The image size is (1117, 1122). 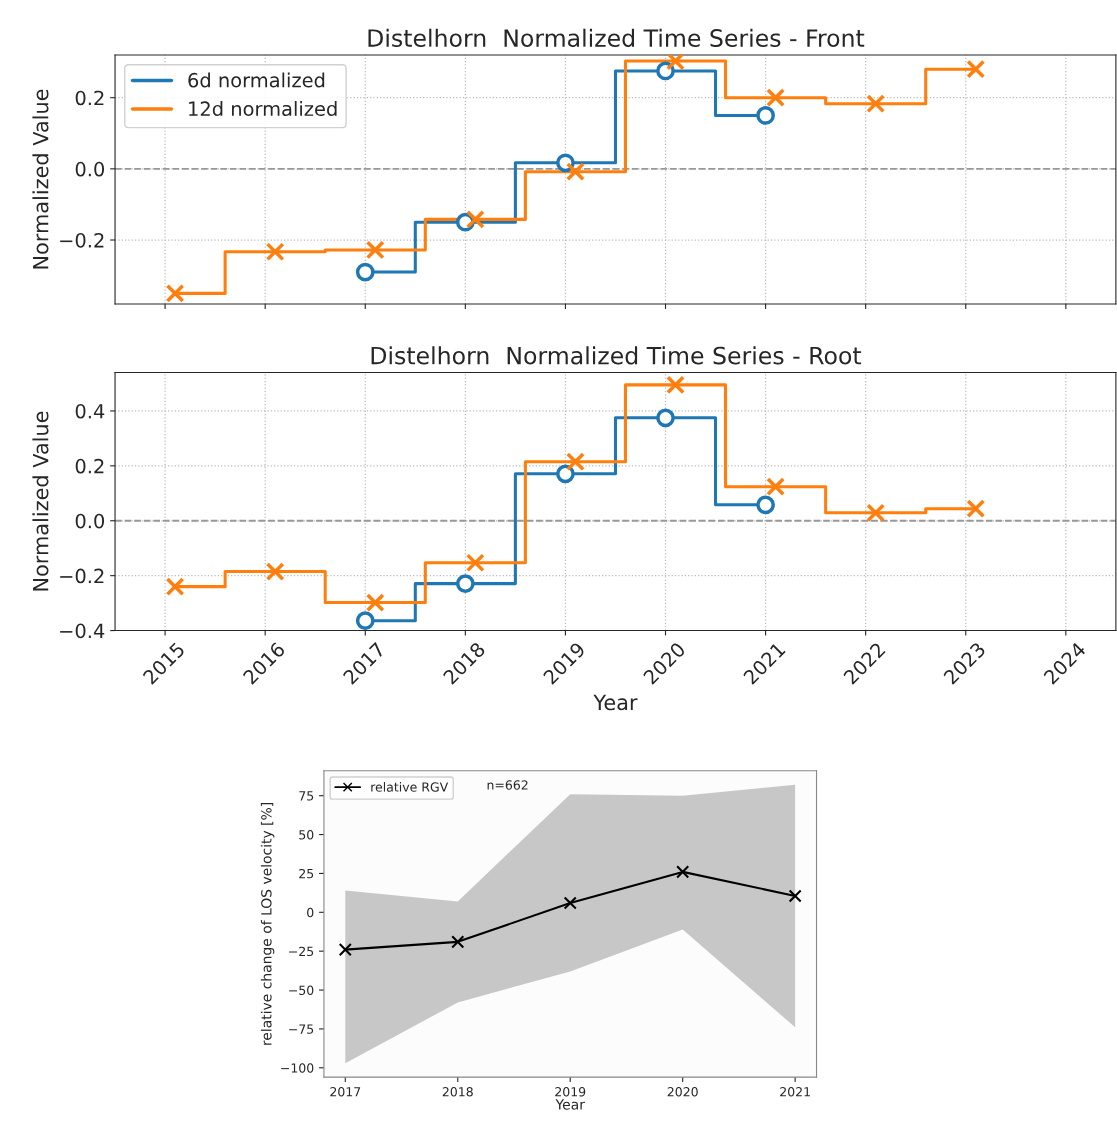 What do you see at coordinates (256, 80) in the screenshot?
I see `legend-label: 6d normalized` at bounding box center [256, 80].